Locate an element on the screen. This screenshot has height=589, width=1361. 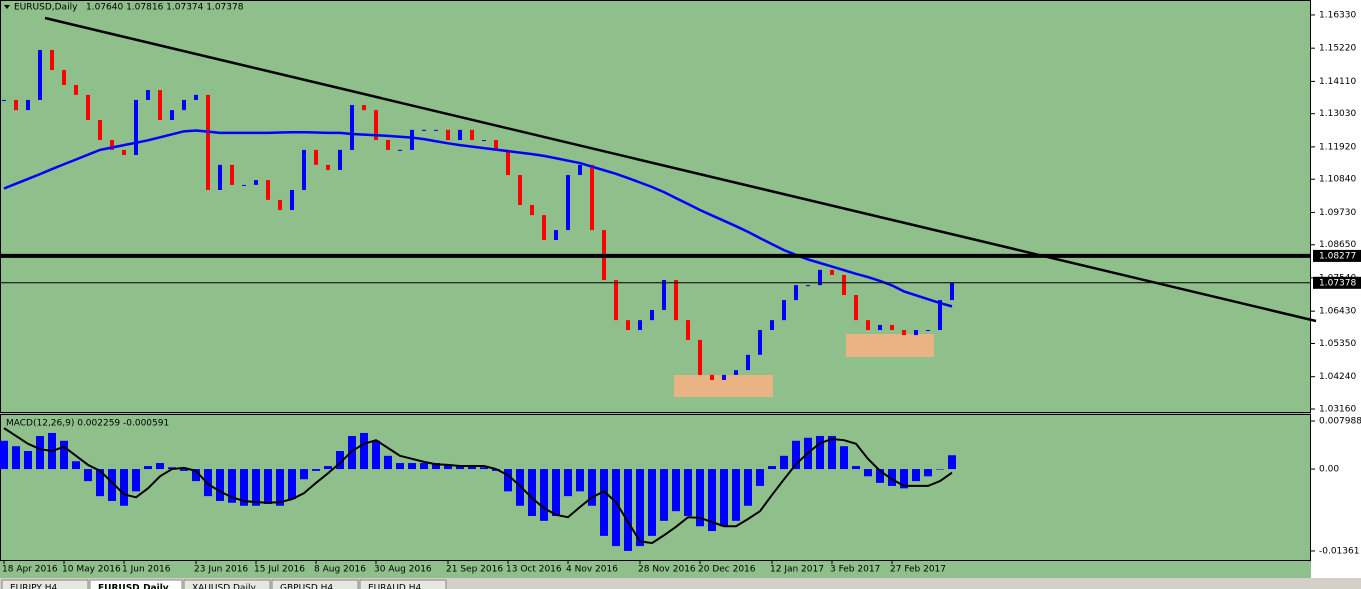
x-tick-label: 13 Oct 2016 is located at coordinates (534, 570).